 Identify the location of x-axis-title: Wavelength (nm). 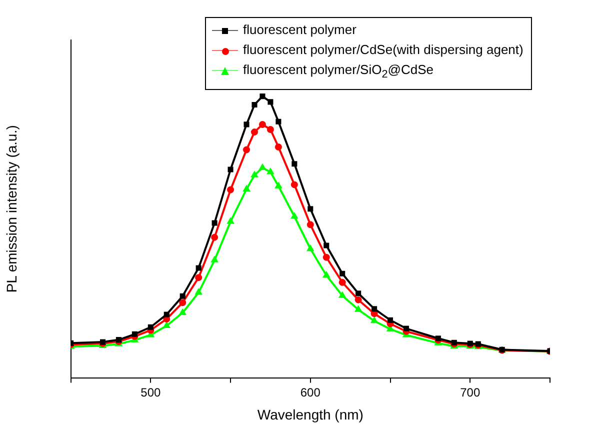
(310, 414).